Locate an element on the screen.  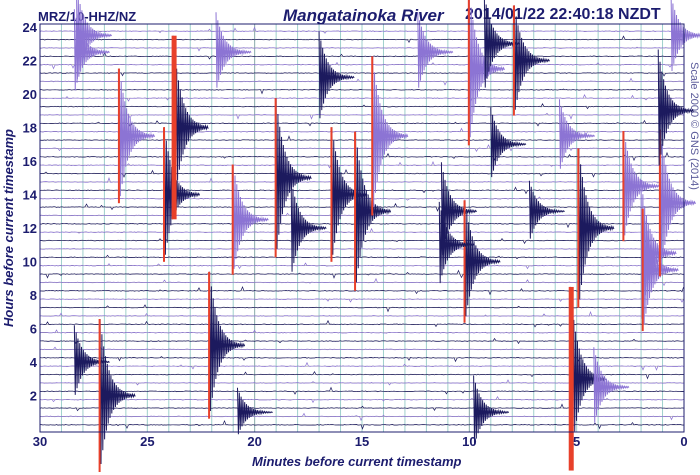
x-tick-label: 0 is located at coordinates (683, 441).